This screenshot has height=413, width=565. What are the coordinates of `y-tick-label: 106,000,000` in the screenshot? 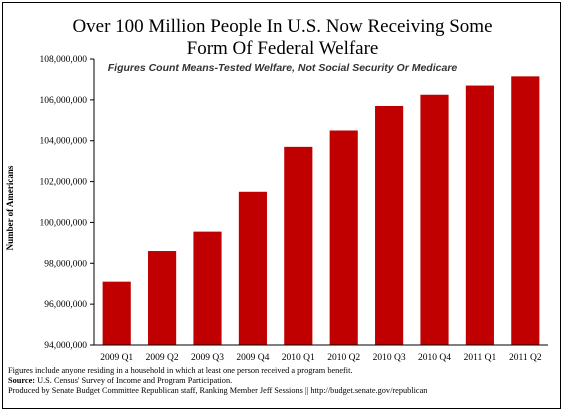 It's located at (64, 101).